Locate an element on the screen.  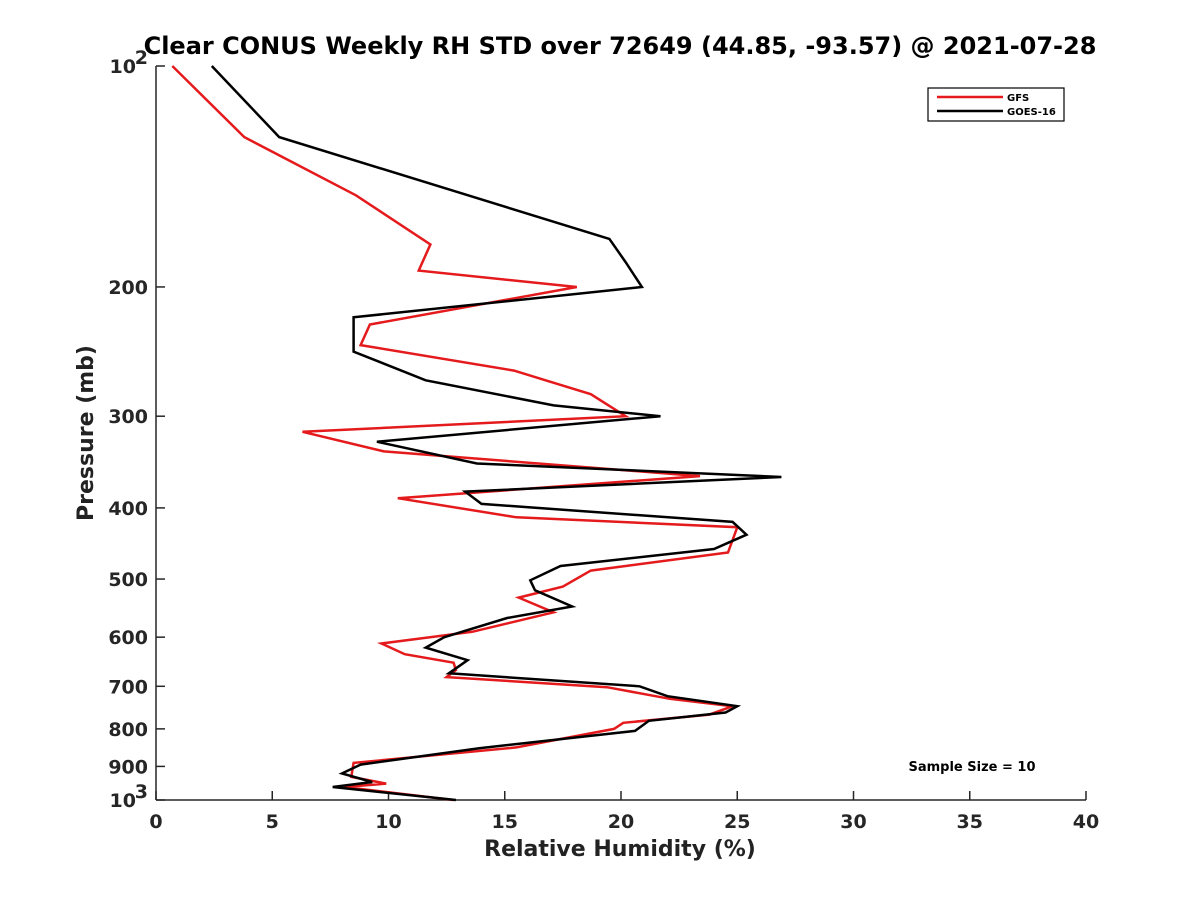
y-tick-label: 300 is located at coordinates (128, 417).